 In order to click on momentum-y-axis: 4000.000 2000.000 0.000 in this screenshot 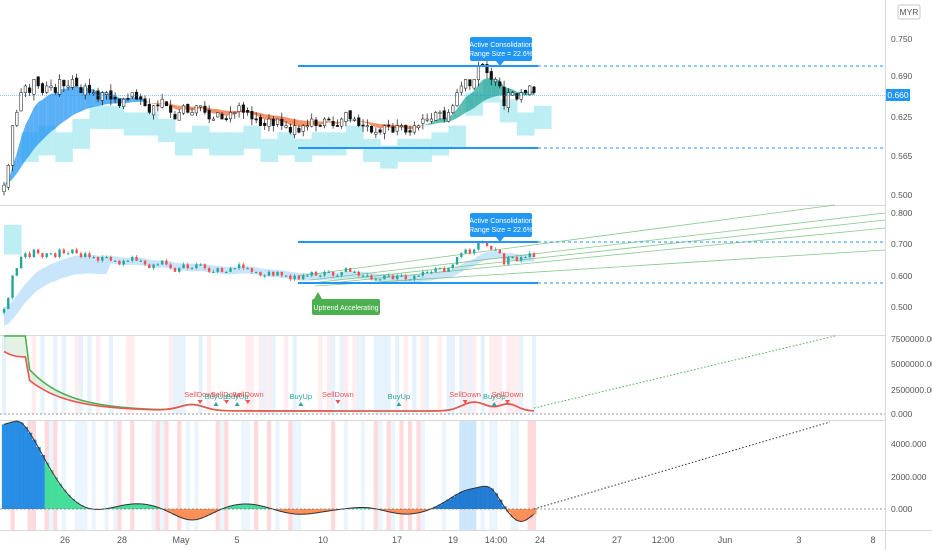, I will do `click(909, 476)`.